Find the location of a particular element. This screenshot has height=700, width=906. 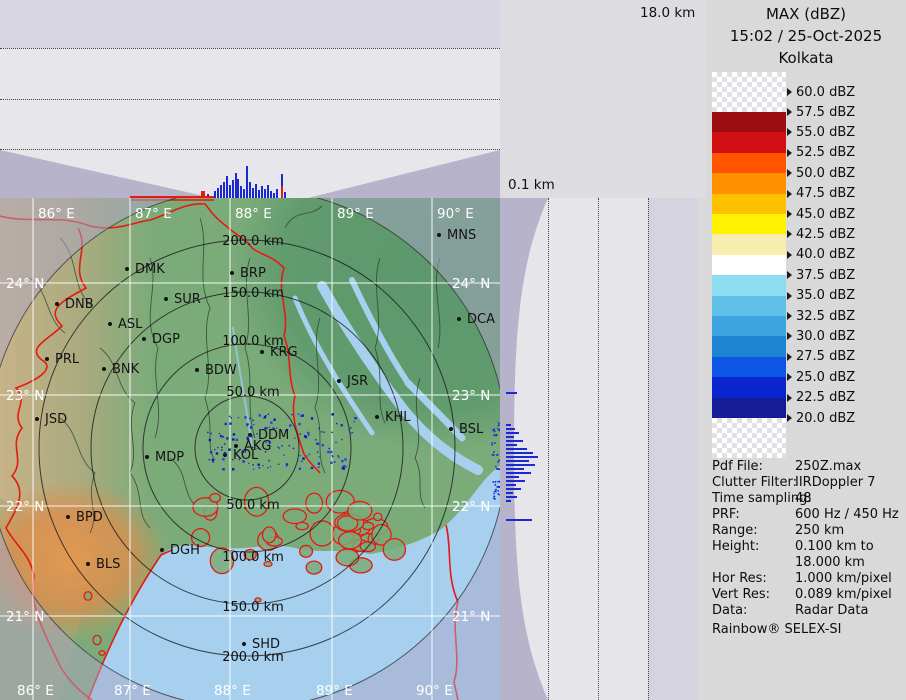

range-ring-label: 50.0 km is located at coordinates (252, 505).